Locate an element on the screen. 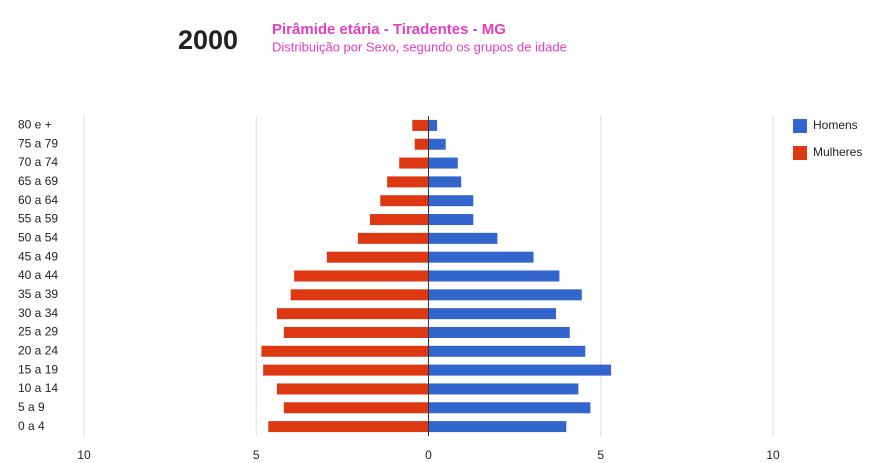 This screenshot has height=463, width=886. x-tick-label: 0 is located at coordinates (428, 455).